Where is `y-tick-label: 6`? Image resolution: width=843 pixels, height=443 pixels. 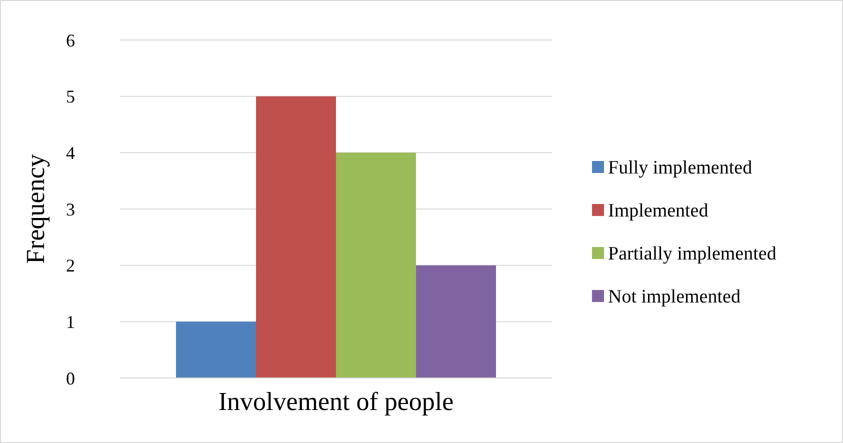 y-tick-label: 6 is located at coordinates (70, 40).